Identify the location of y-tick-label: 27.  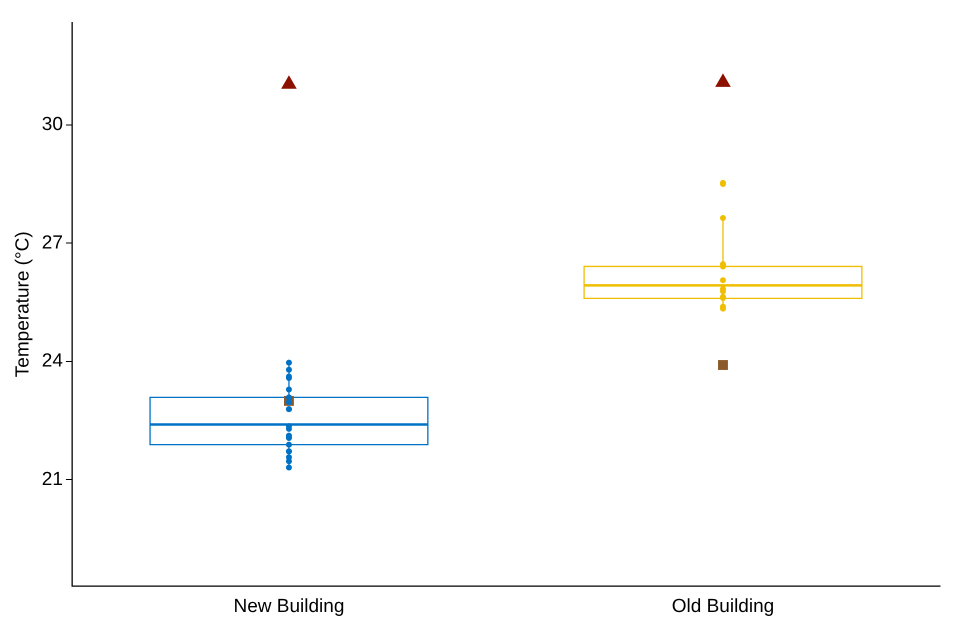
(52, 243).